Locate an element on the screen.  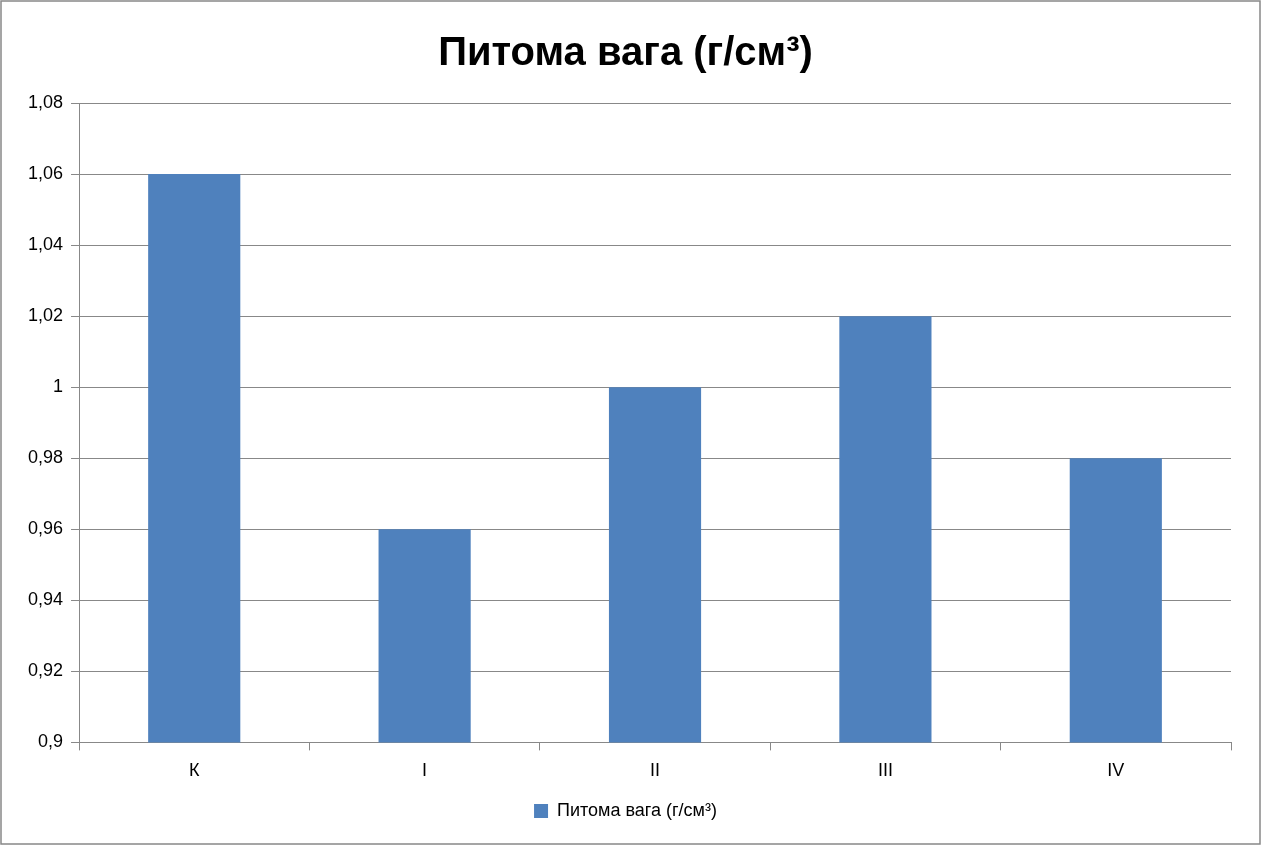
legend-label: Питома вага (г/см³) is located at coordinates (637, 809).